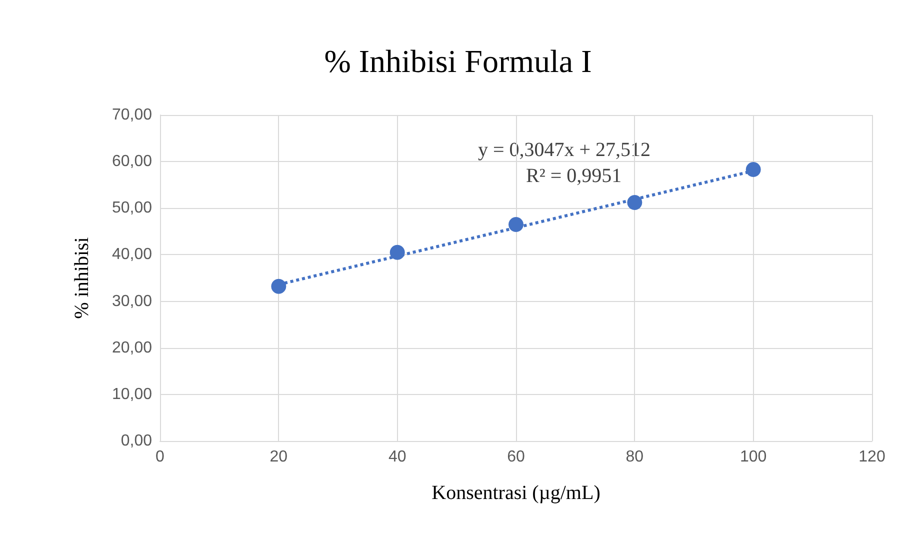 Image resolution: width=916 pixels, height=559 pixels. I want to click on y-axis-title: % inhibisi, so click(82, 277).